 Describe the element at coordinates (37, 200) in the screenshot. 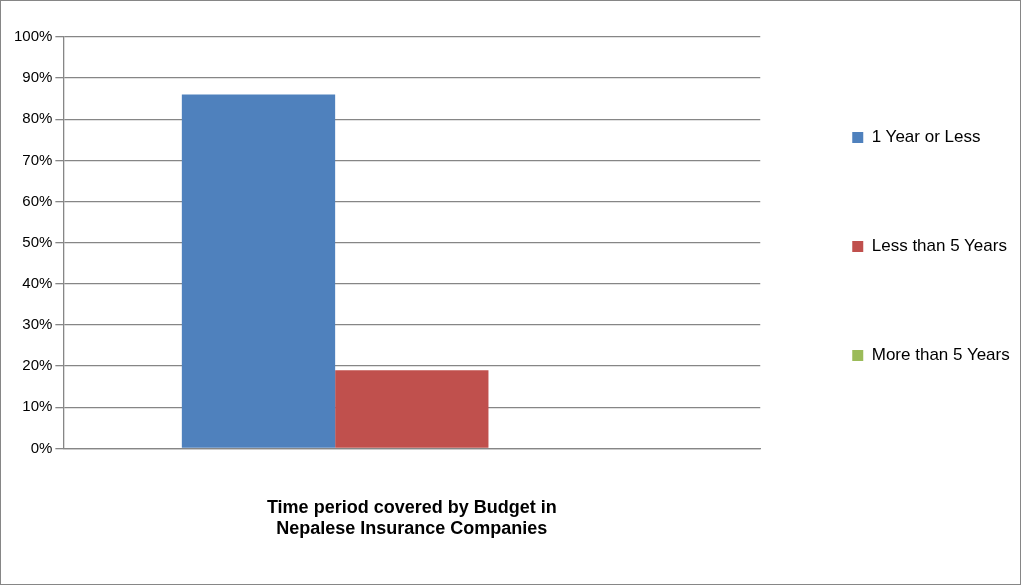

I see `y-tick-label: 60%` at that location.